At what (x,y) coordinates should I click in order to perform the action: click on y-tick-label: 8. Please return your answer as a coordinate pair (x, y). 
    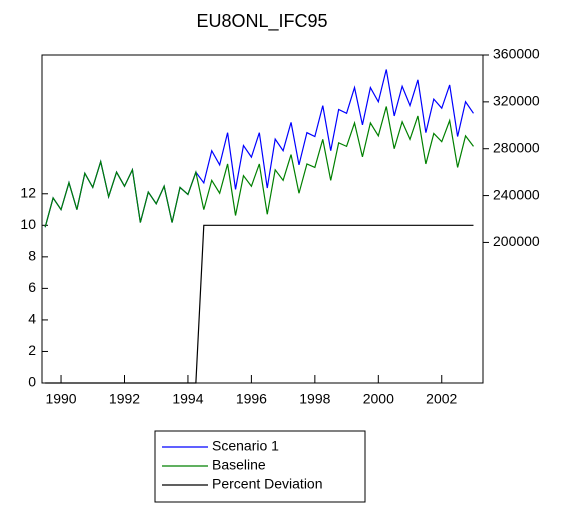
    Looking at the image, I should click on (32, 256).